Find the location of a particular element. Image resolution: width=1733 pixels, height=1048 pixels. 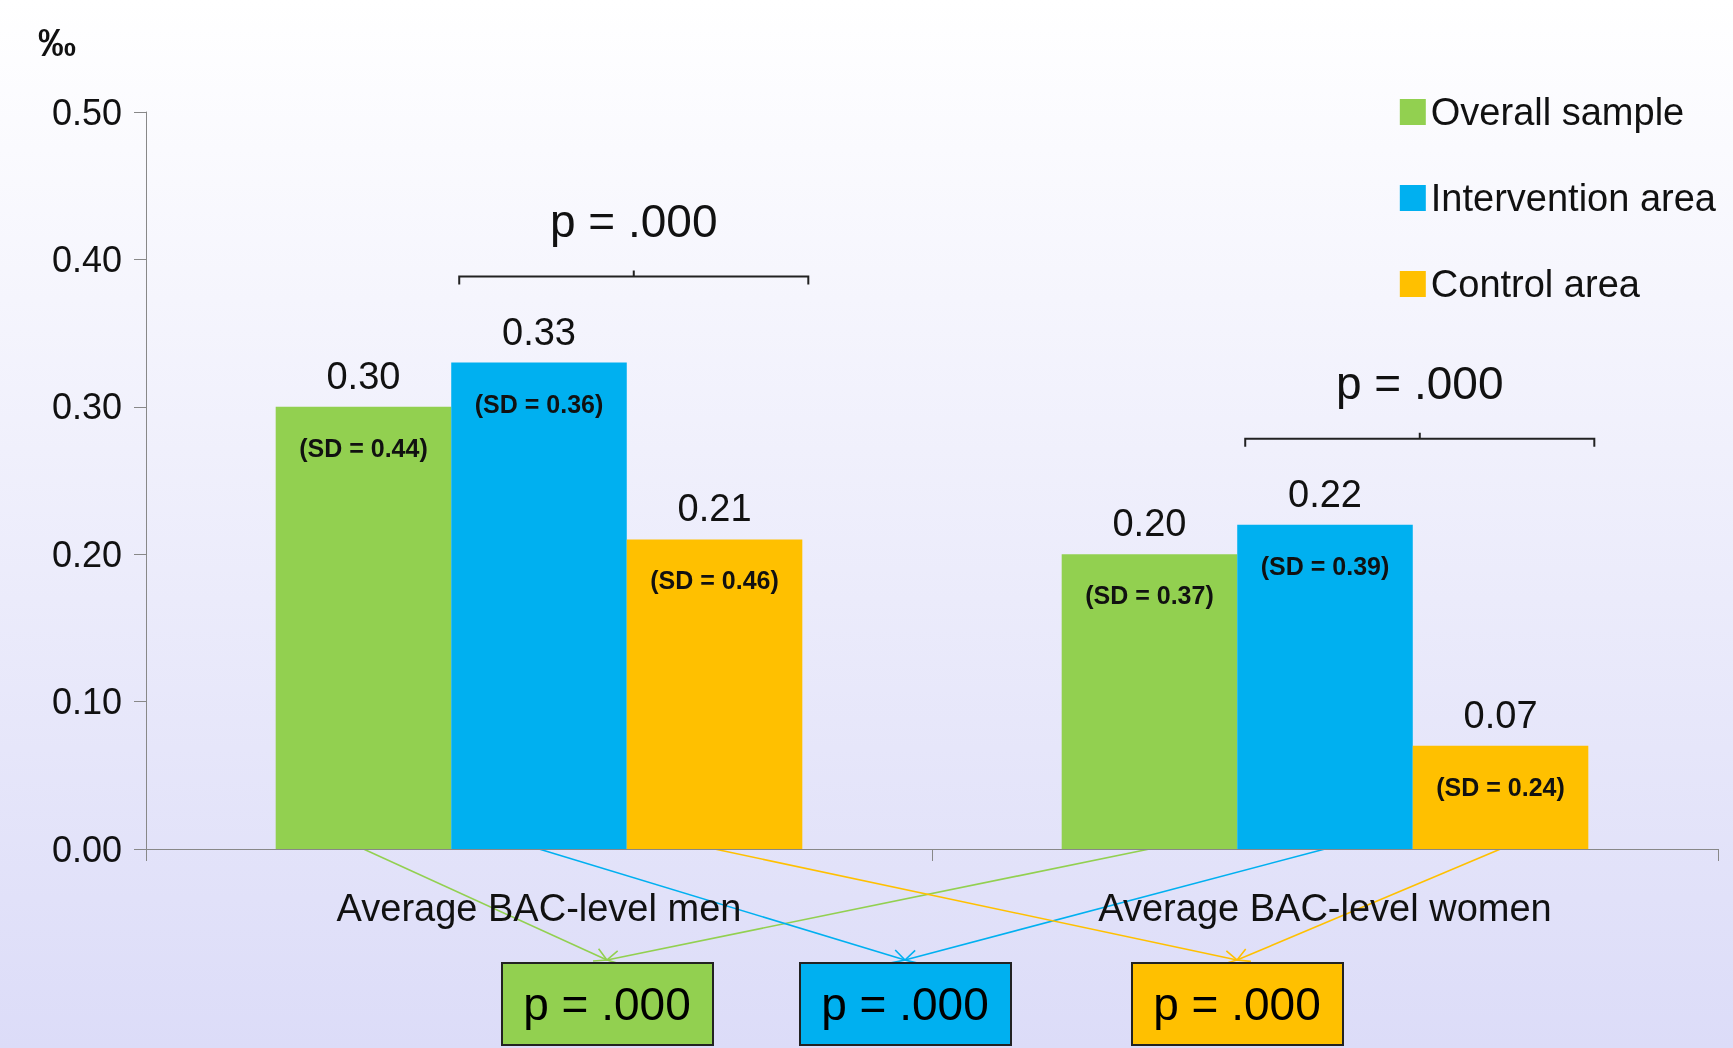

y-tick-label: 0.30 is located at coordinates (86, 407).